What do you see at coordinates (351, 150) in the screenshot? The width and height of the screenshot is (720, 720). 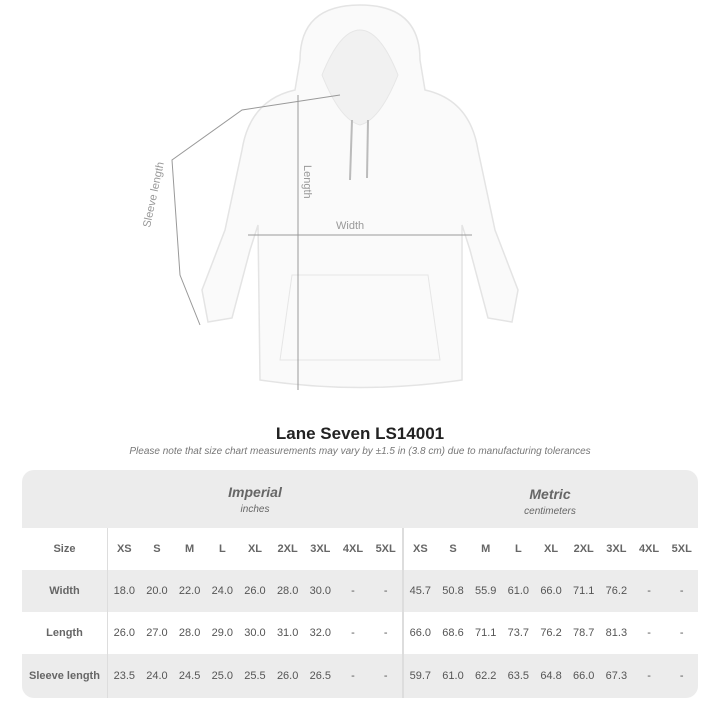 I see `drawstring-left` at bounding box center [351, 150].